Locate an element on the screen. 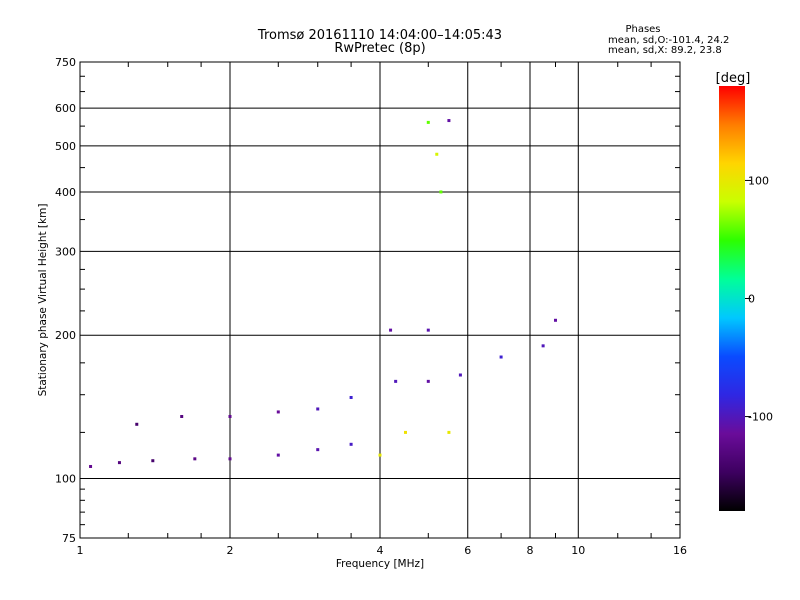 Image resolution: width=800 pixels, height=600 pixels. x-tick-label: 4 is located at coordinates (380, 550).